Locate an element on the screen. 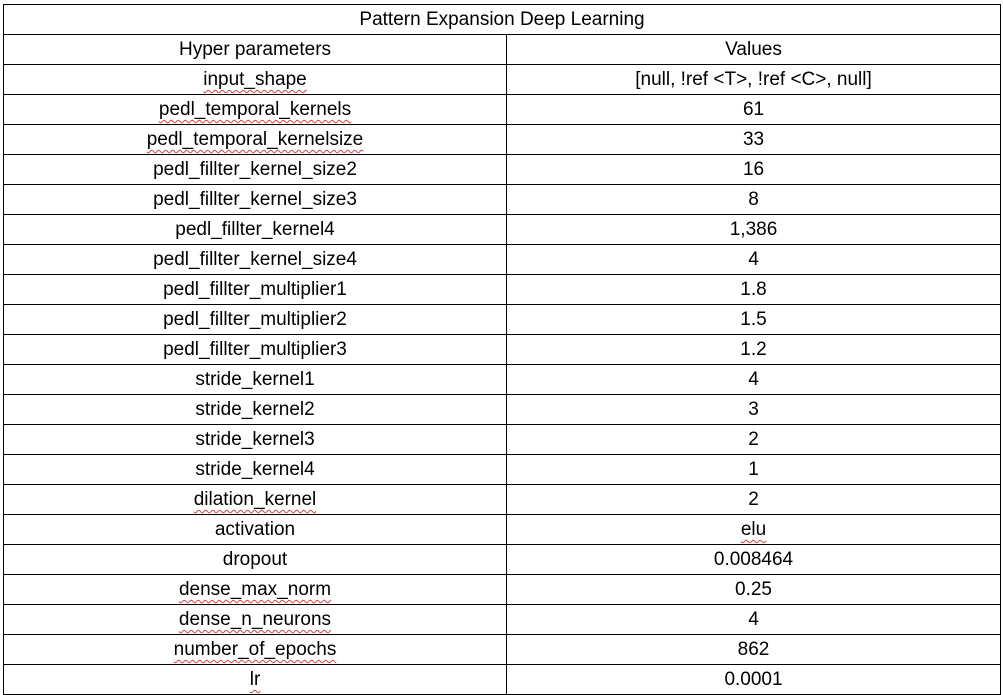  table-row: stride_kernel3 2 is located at coordinates (502, 439).